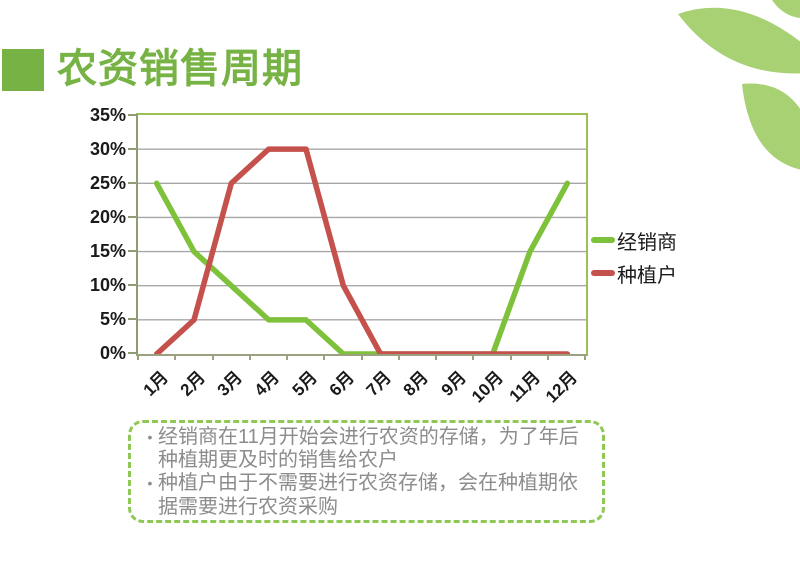  I want to click on note-text: 种植户由于不需要进行农资存储，会在种植期依据需要进行农资采购, so click(368, 495).